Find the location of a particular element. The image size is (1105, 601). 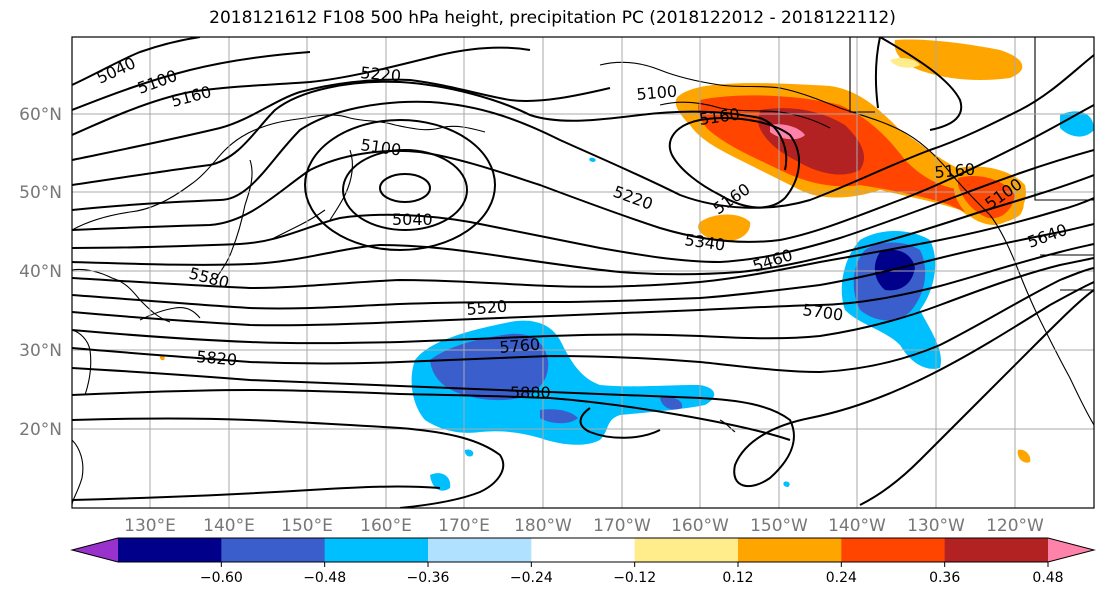

contour-label: 5520 is located at coordinates (487, 308).